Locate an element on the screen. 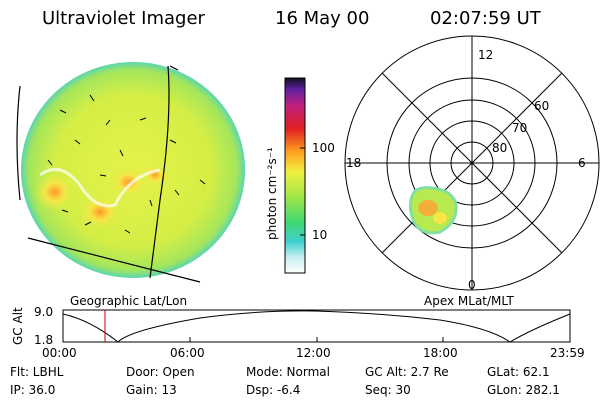  x-tick-0600: 06:00 is located at coordinates (187, 353).